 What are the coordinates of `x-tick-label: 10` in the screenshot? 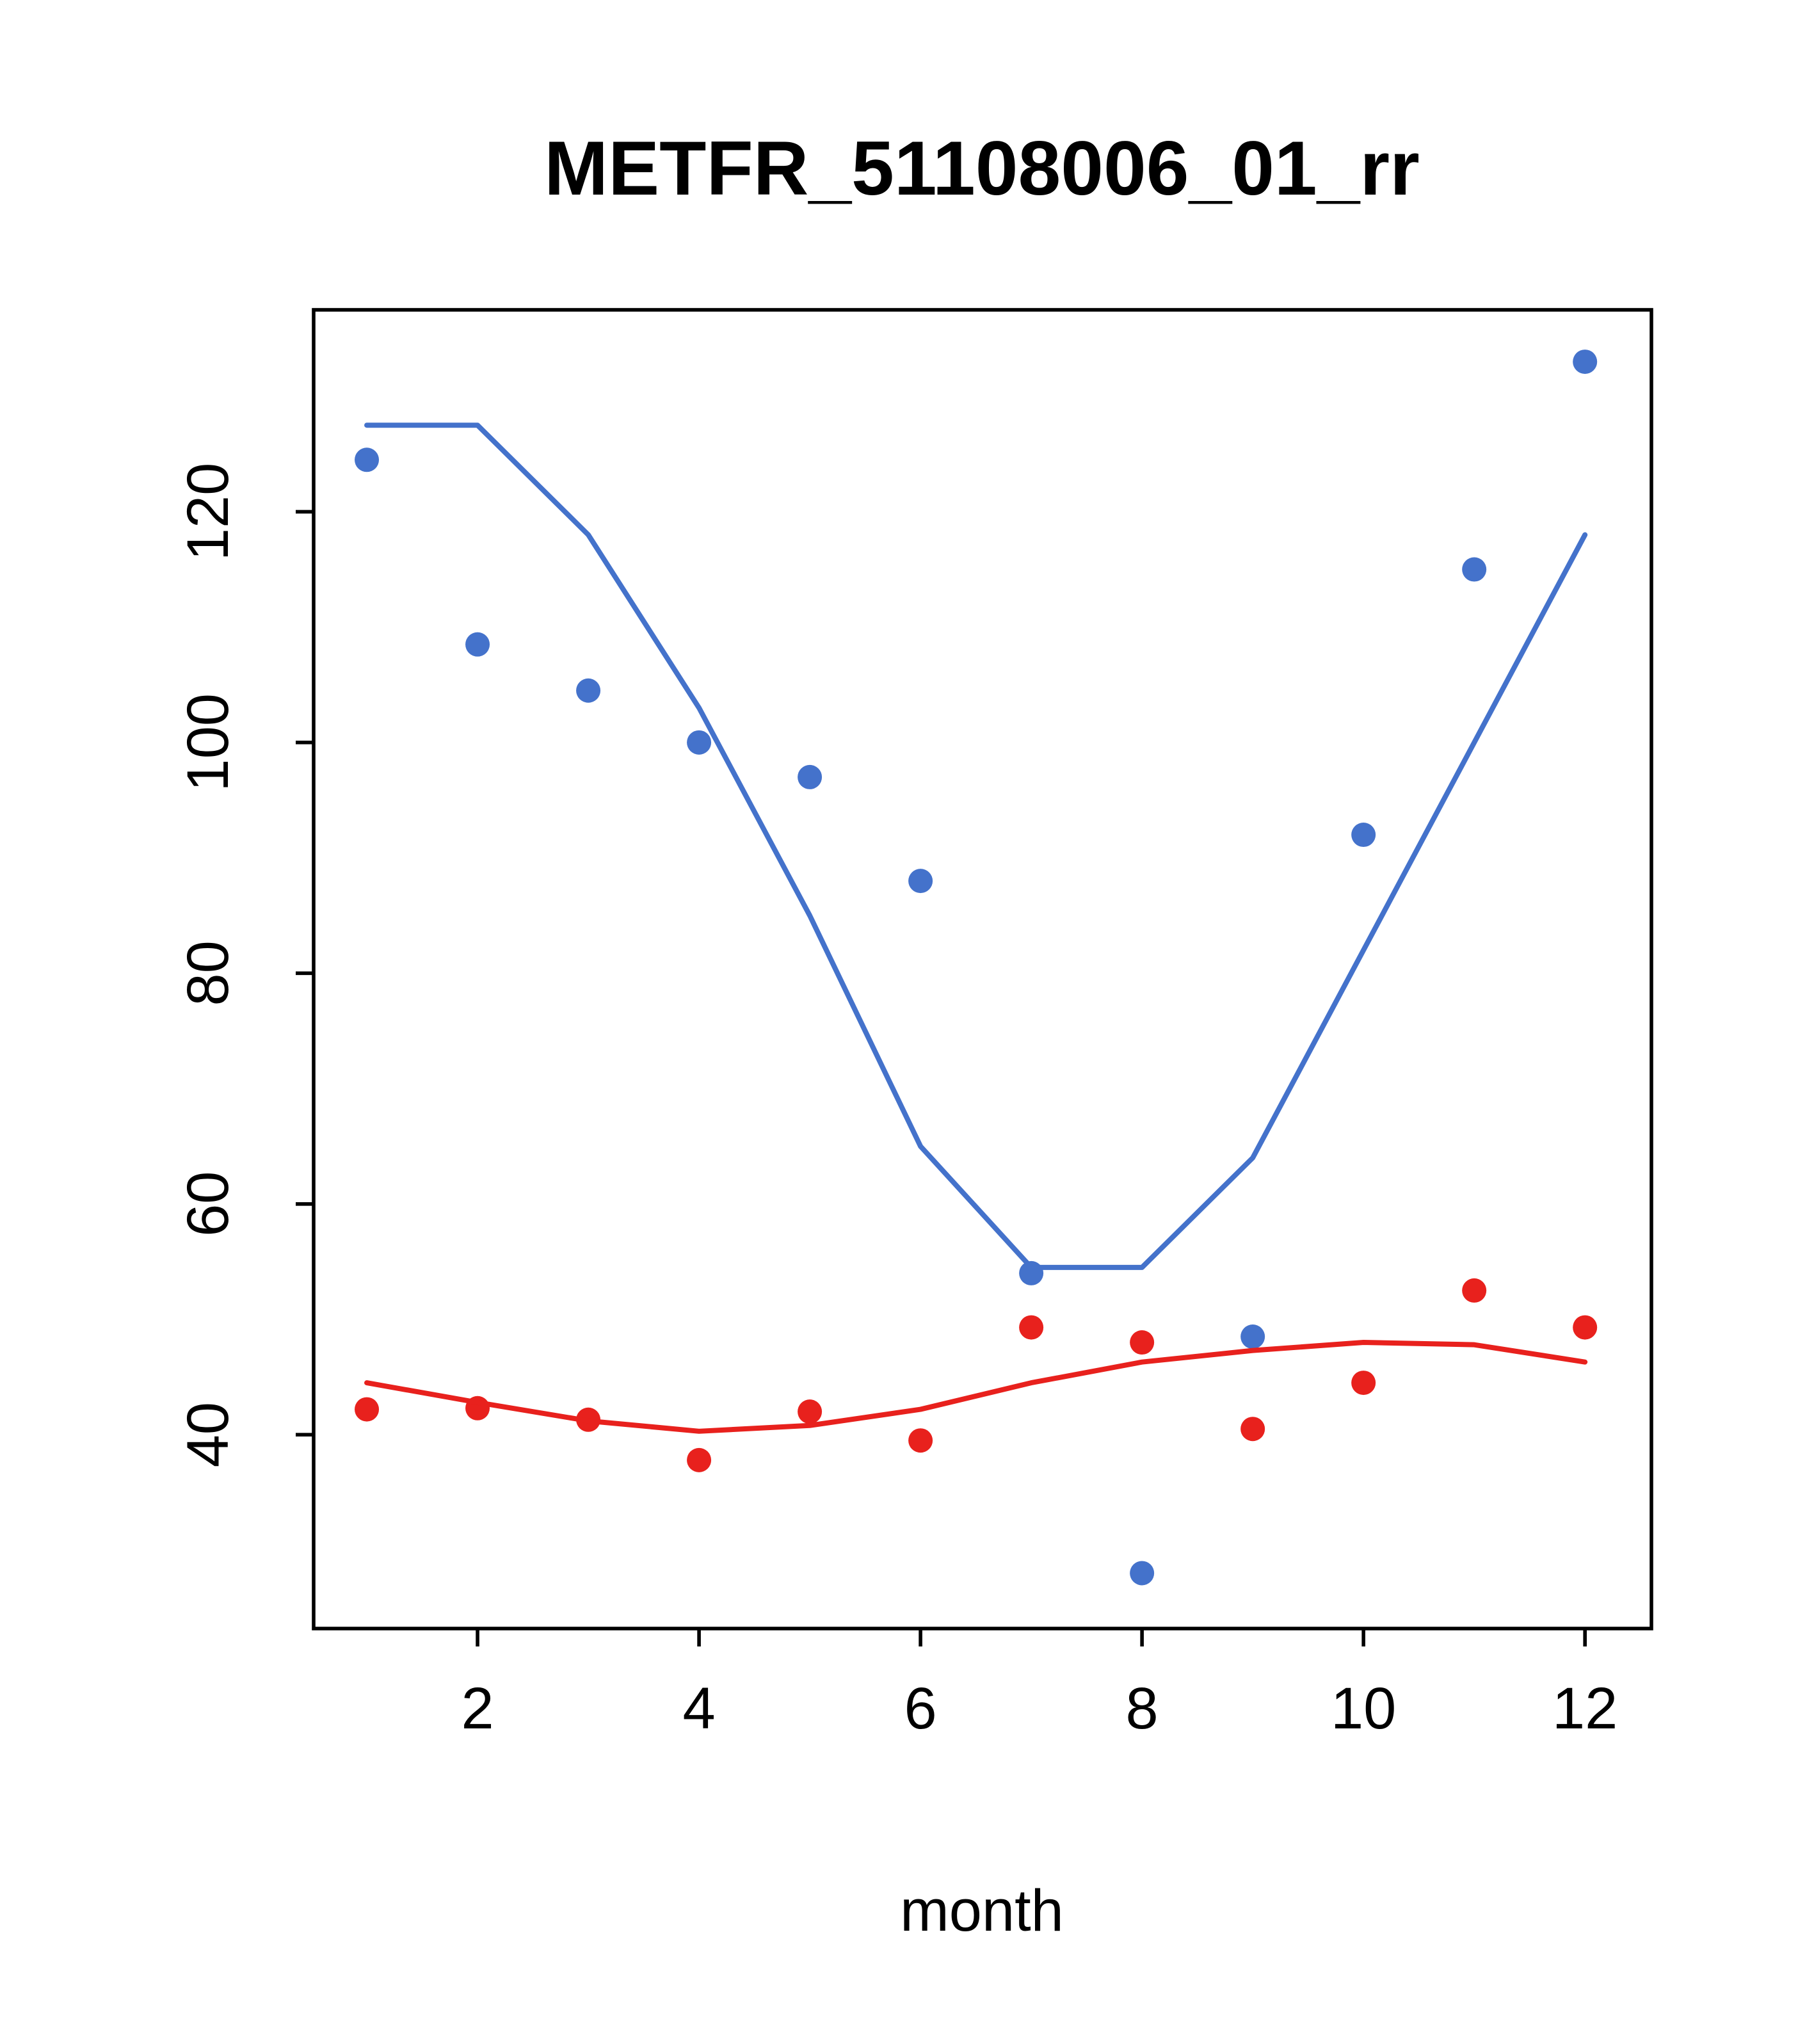 It's located at (1363, 1708).